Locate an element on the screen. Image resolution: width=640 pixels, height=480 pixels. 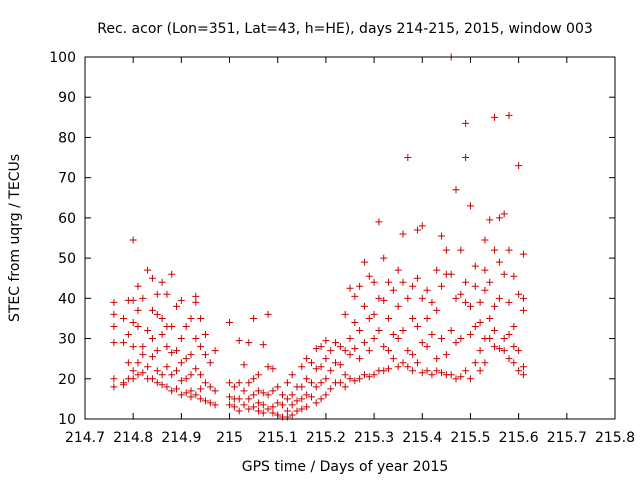
x-tick-label: 215.6 is located at coordinates (519, 438).